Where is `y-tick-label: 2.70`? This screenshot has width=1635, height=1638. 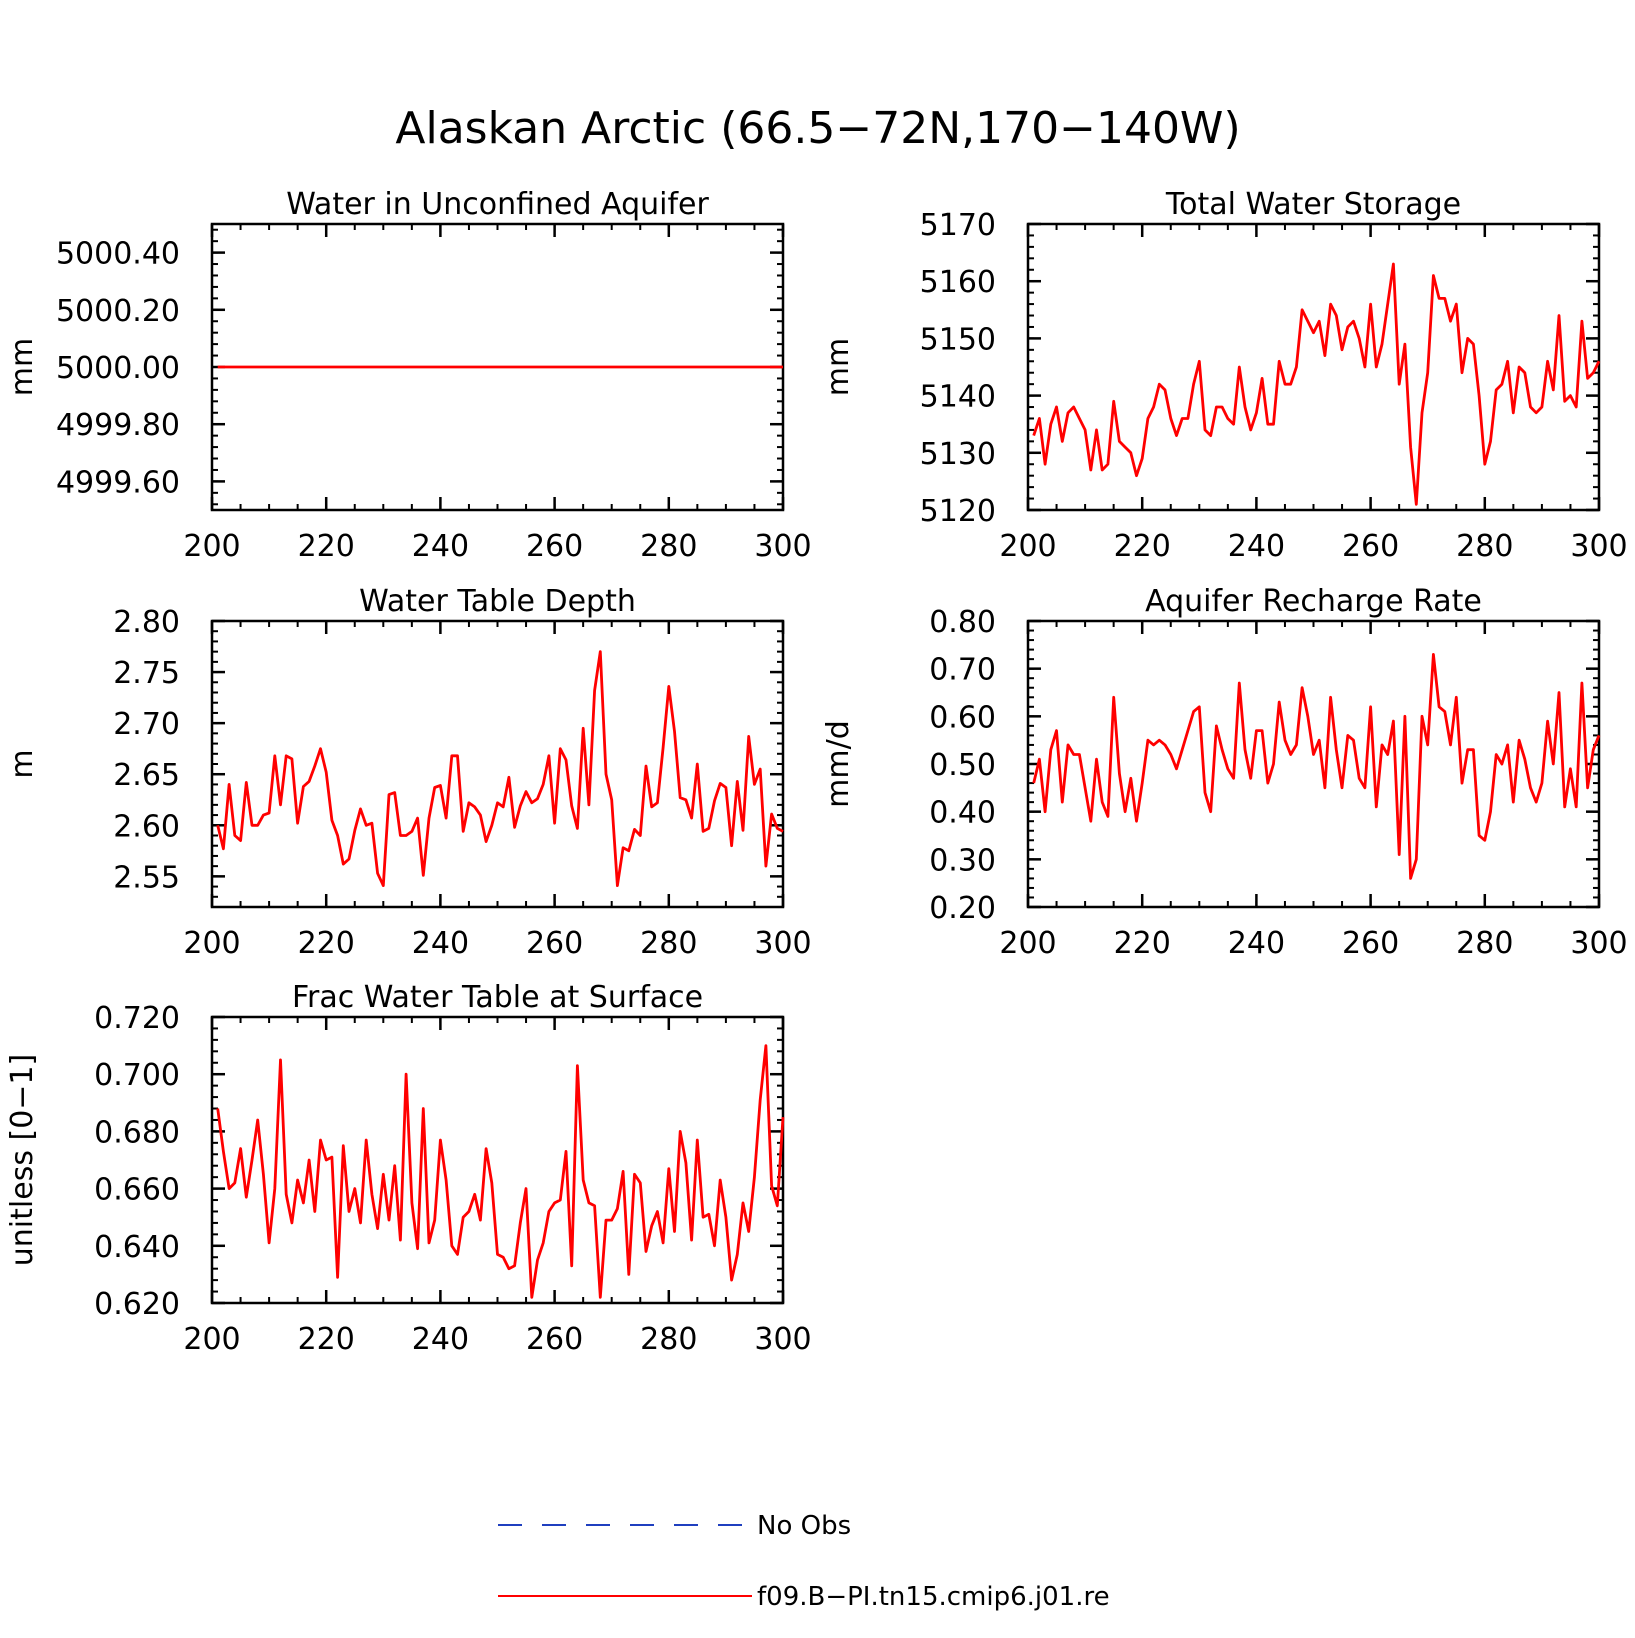 y-tick-label: 2.70 is located at coordinates (146, 724).